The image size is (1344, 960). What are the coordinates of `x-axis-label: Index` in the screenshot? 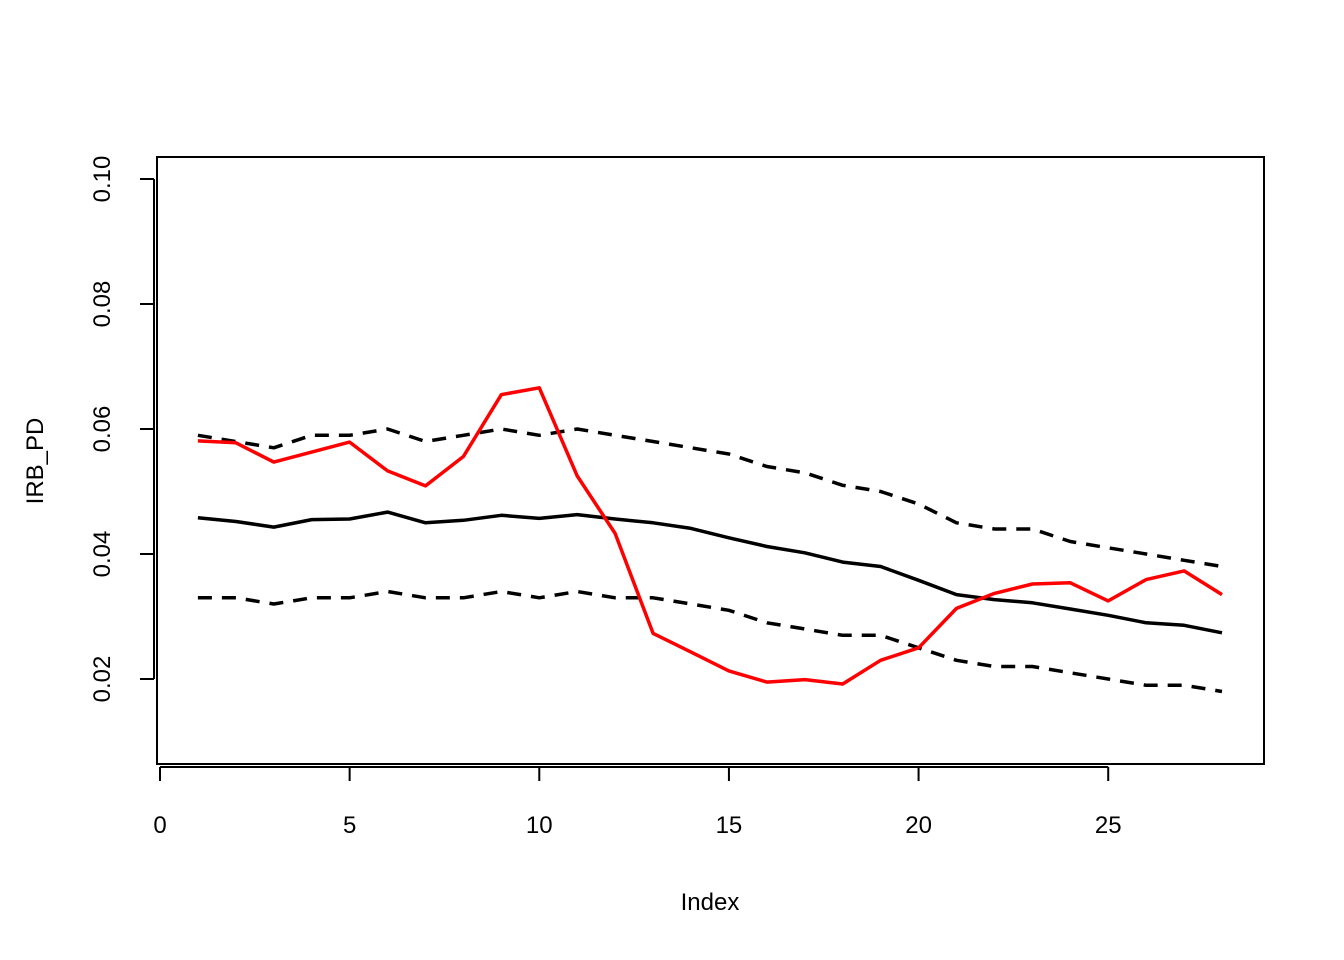 It's located at (710, 902).